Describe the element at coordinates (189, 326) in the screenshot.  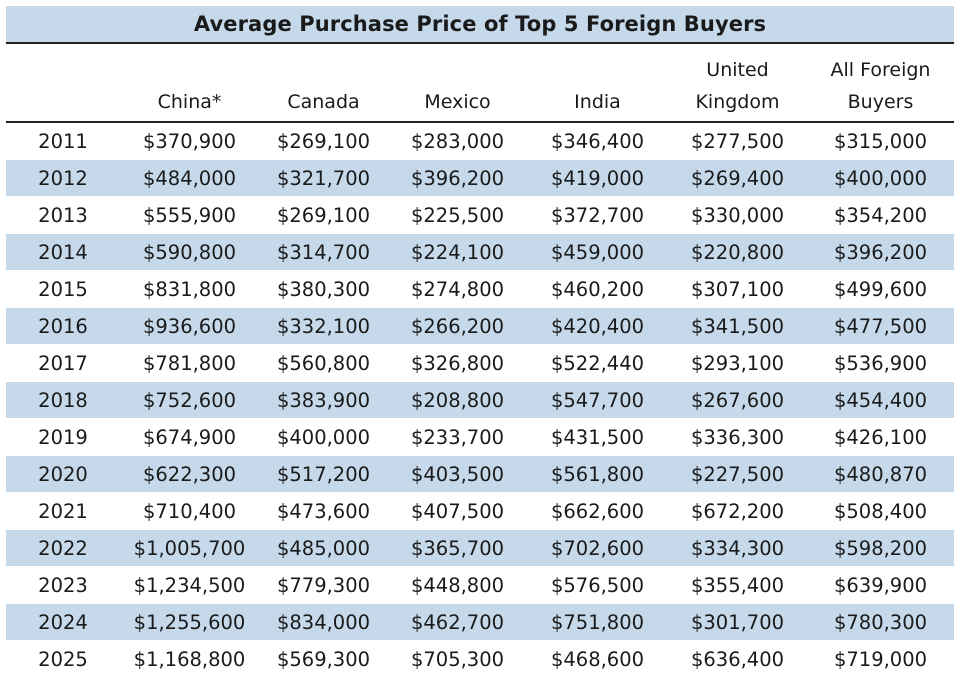
I see `value-cell: $936,600` at that location.